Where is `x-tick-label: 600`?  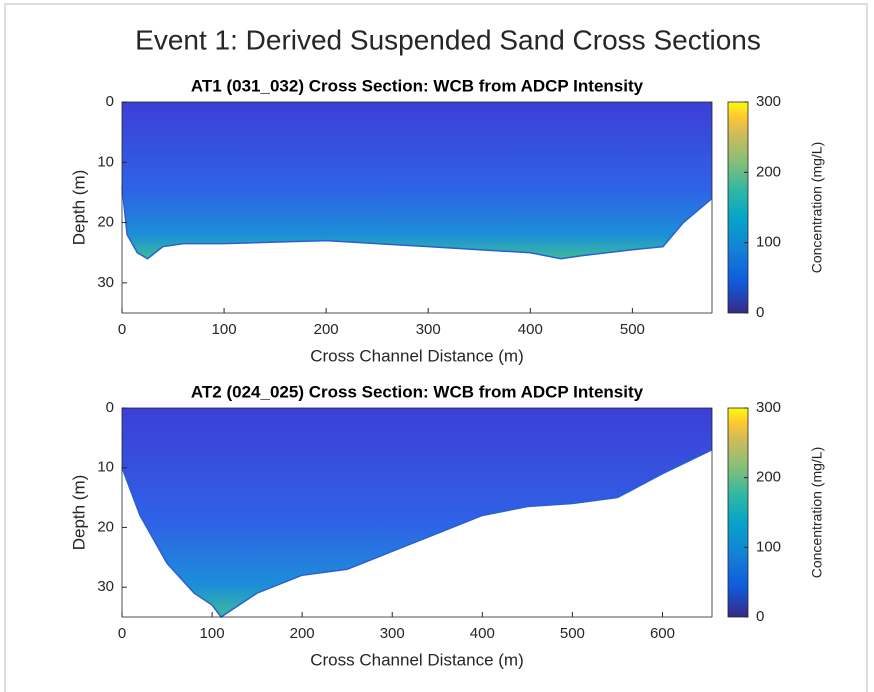
x-tick-label: 600 is located at coordinates (662, 633).